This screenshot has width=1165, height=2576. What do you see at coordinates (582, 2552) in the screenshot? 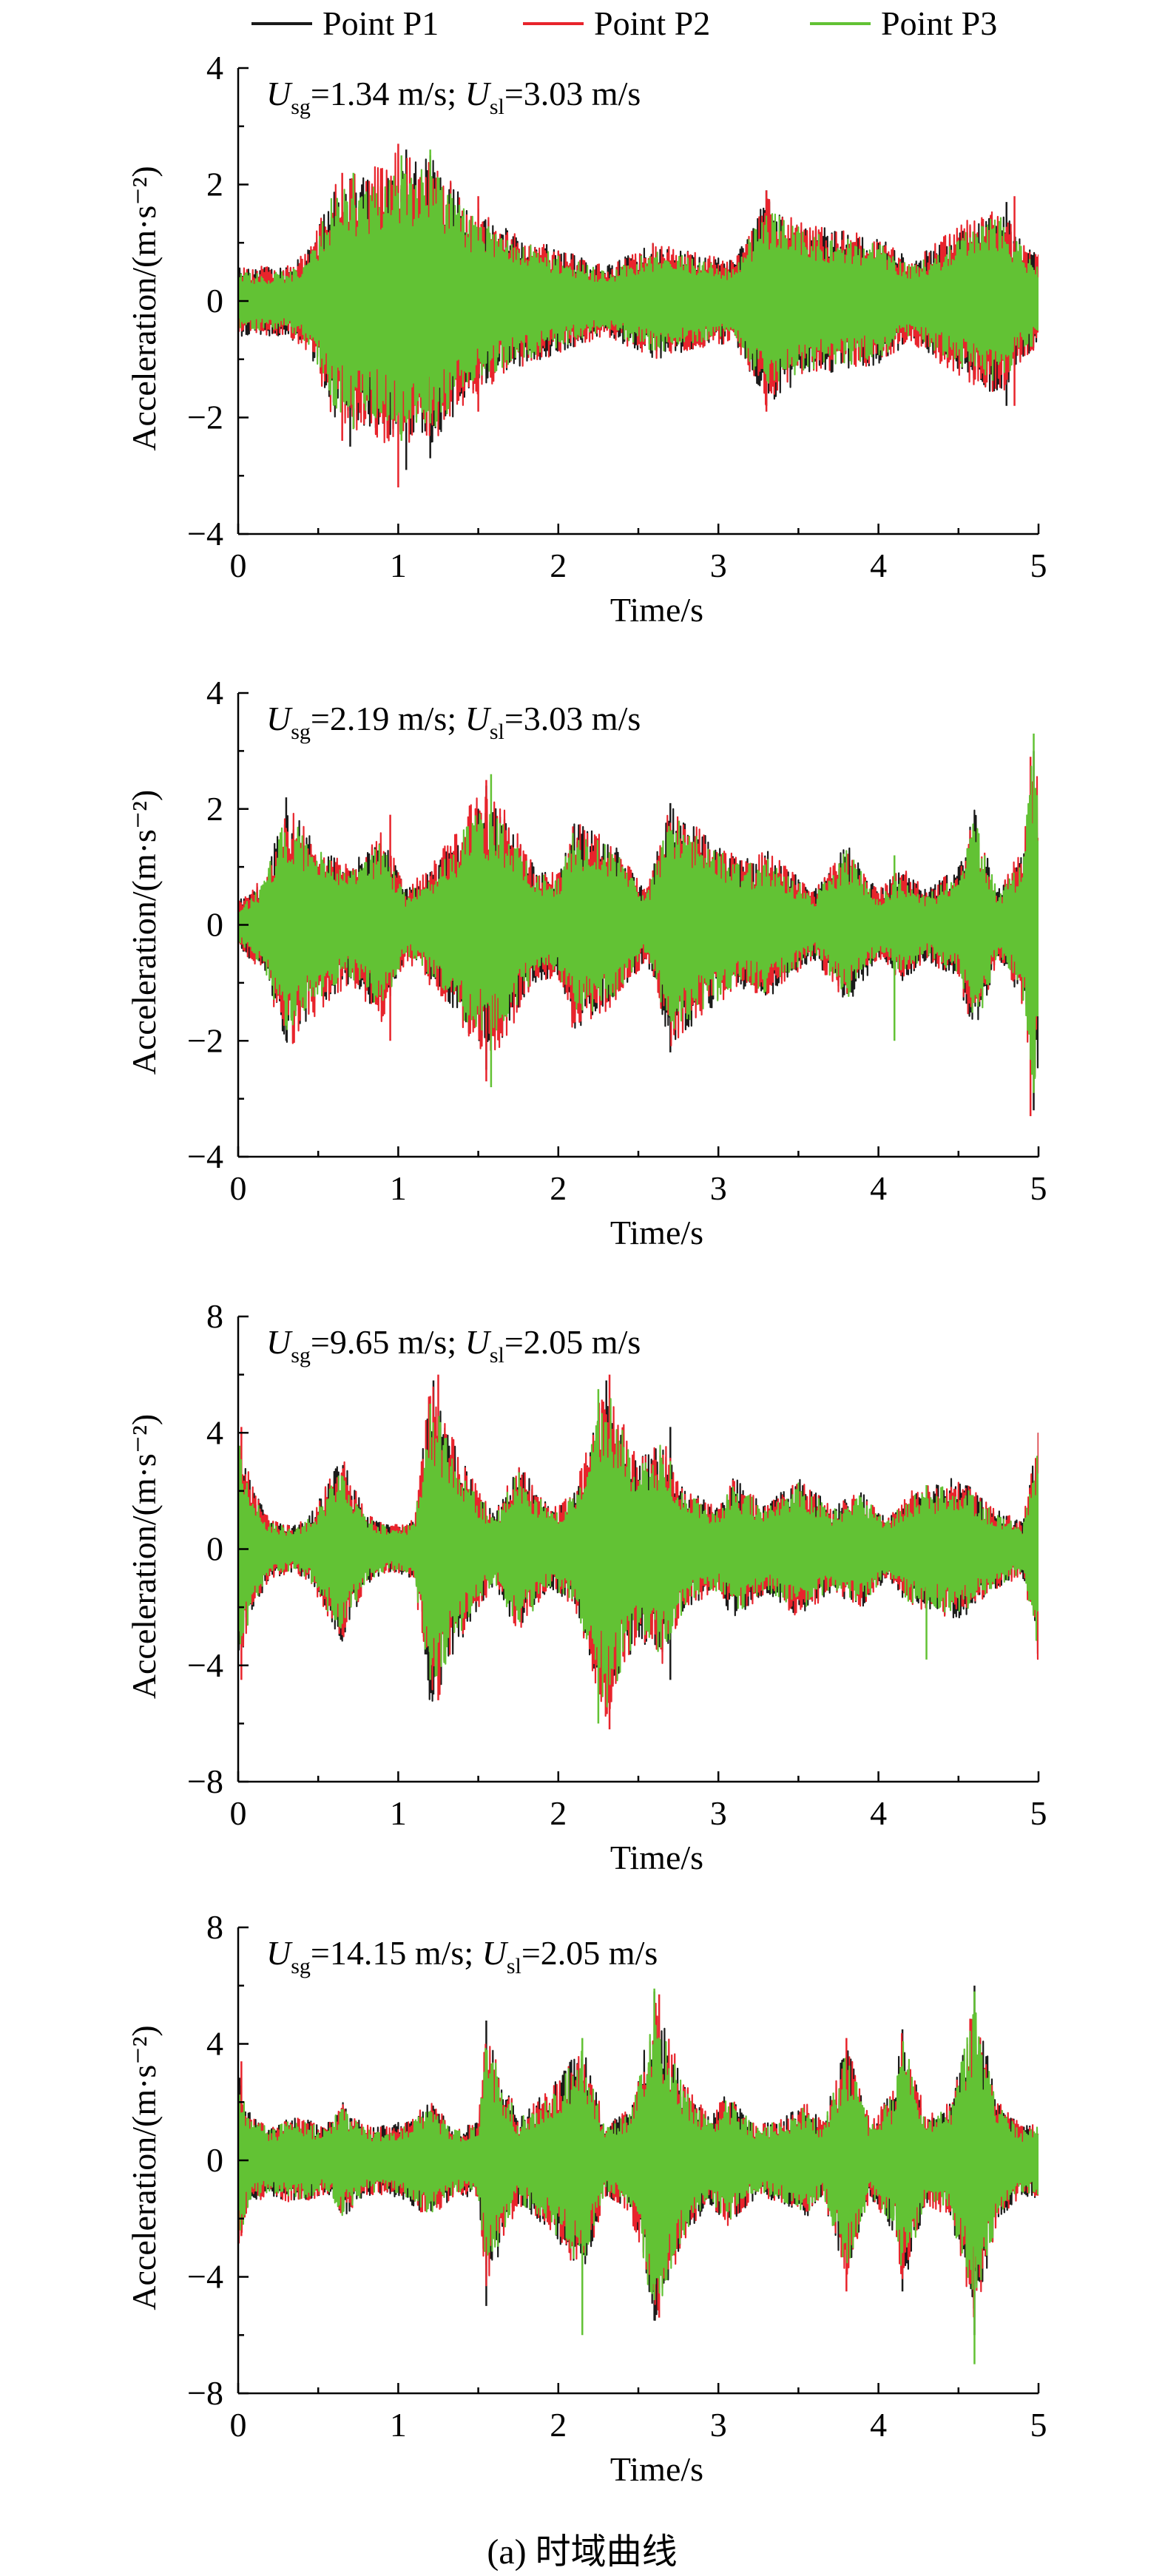
I see `figure-caption: (a) 时域曲线` at bounding box center [582, 2552].